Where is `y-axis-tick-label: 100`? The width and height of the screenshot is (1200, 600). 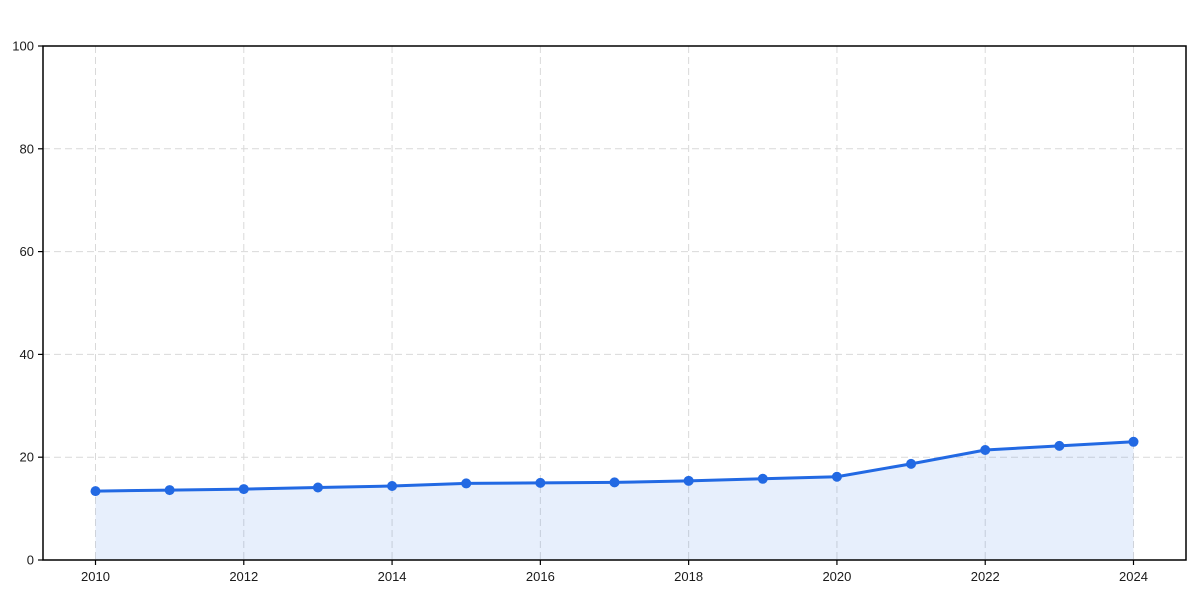 y-axis-tick-label: 100 is located at coordinates (23, 46).